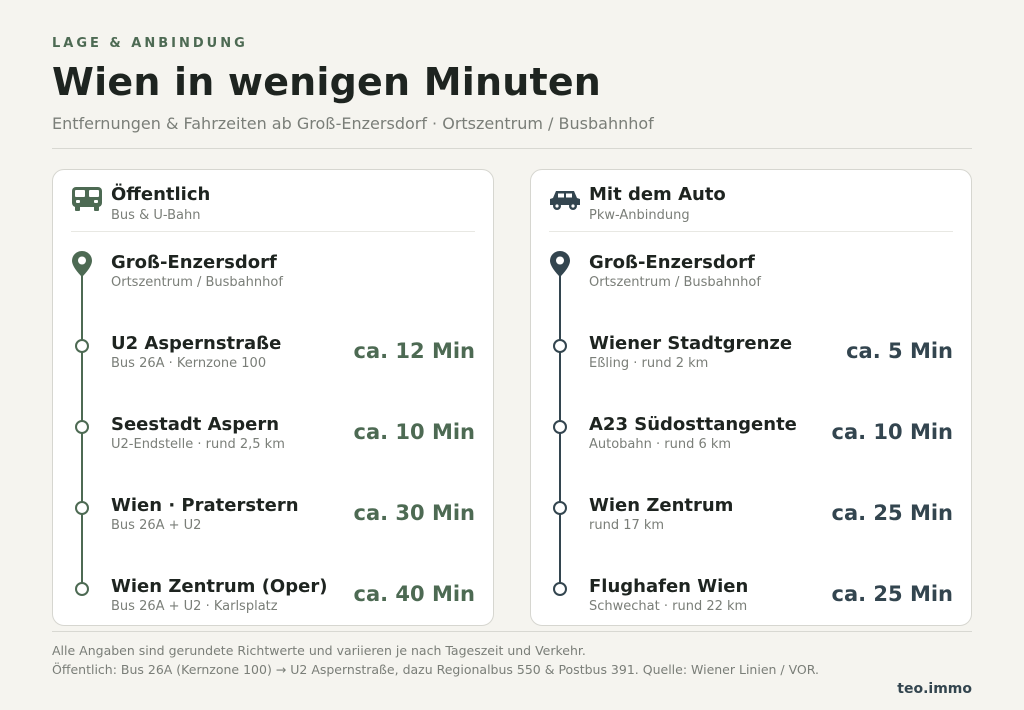 The height and width of the screenshot is (710, 1024). What do you see at coordinates (414, 594) in the screenshot?
I see `travel-time: ca. 40 Min` at bounding box center [414, 594].